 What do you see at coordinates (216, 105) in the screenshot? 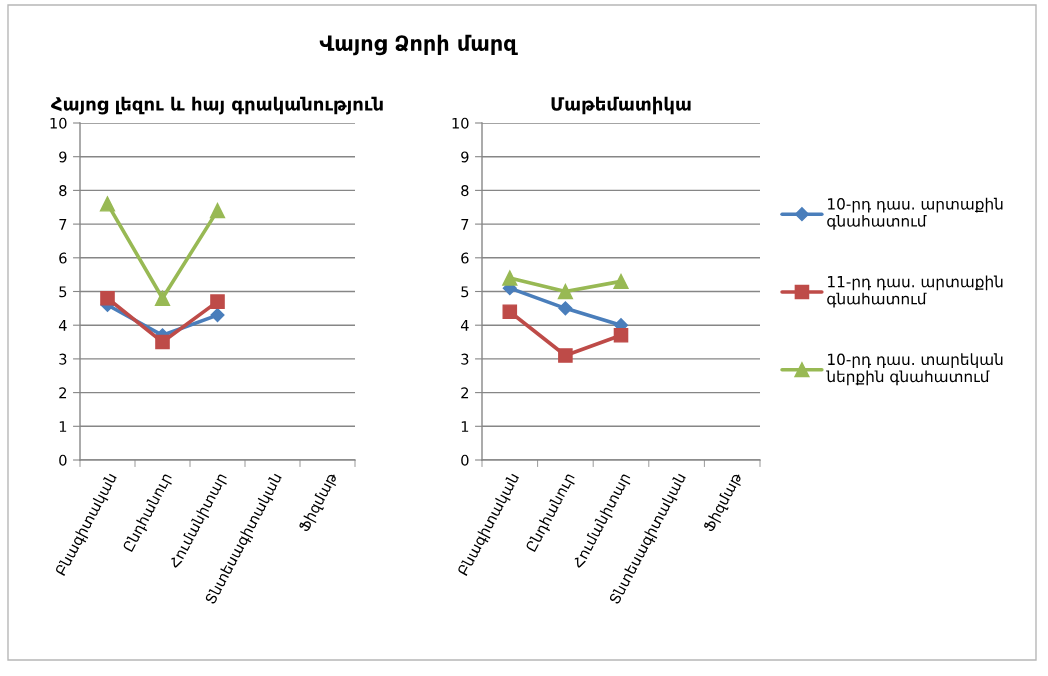
I see `chart-subtitle: Հայոց լեզու և հայ գրականություն` at bounding box center [216, 105].